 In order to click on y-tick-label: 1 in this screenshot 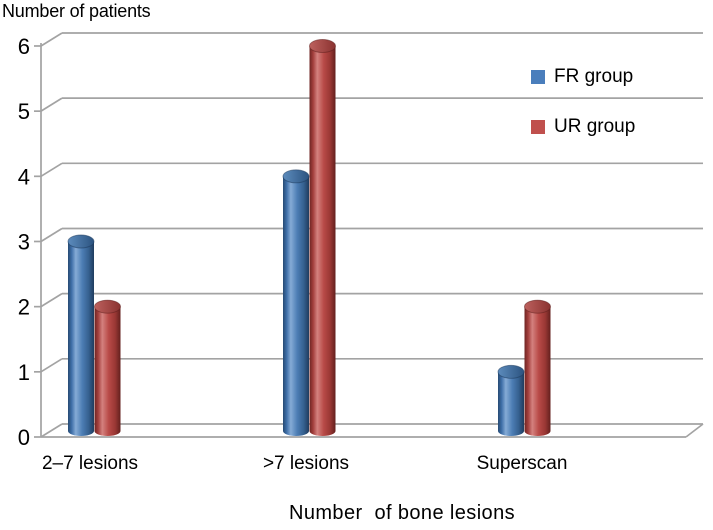, I will do `click(24, 372)`.